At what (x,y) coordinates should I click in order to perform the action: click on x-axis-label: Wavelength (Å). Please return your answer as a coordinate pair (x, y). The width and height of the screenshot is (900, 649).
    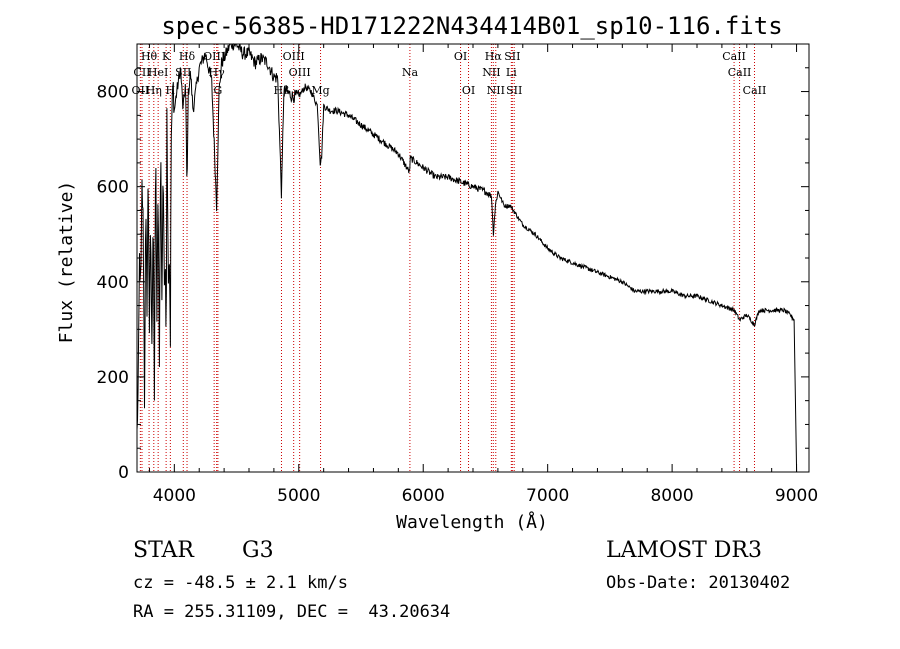
    Looking at the image, I should click on (472, 522).